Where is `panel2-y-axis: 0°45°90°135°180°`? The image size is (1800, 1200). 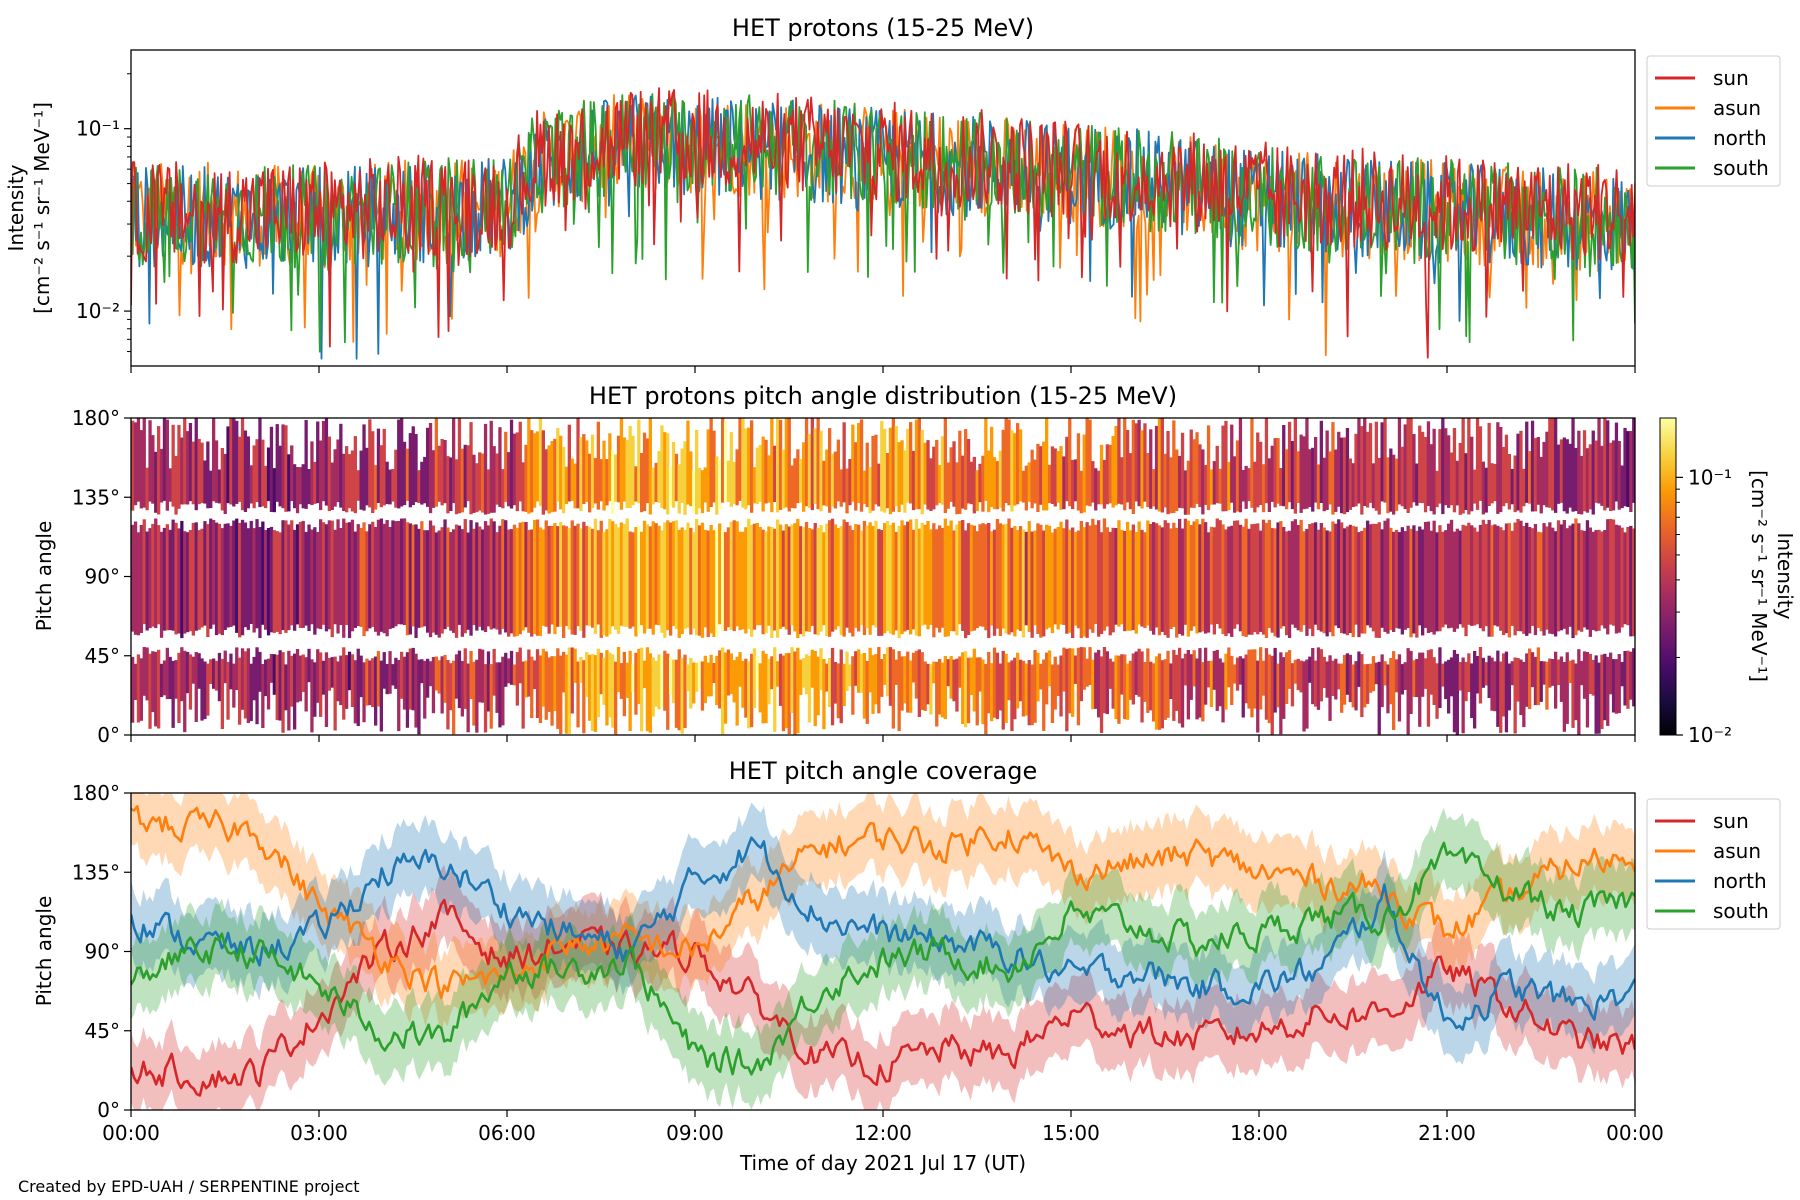
panel2-y-axis: 0°45°90°135°180° is located at coordinates (101, 576).